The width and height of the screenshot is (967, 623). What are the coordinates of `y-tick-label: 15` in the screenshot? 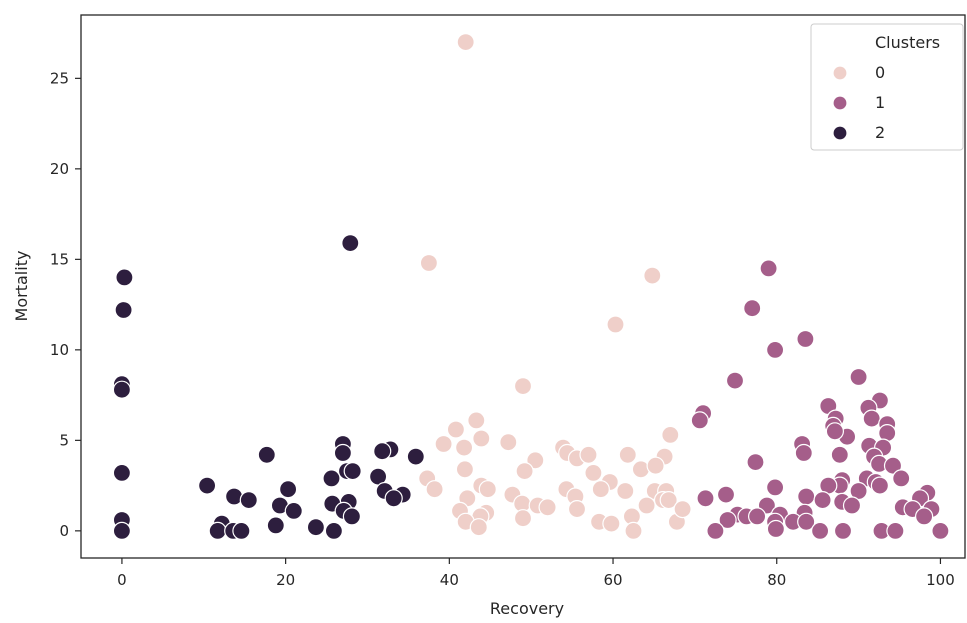 It's located at (59, 259).